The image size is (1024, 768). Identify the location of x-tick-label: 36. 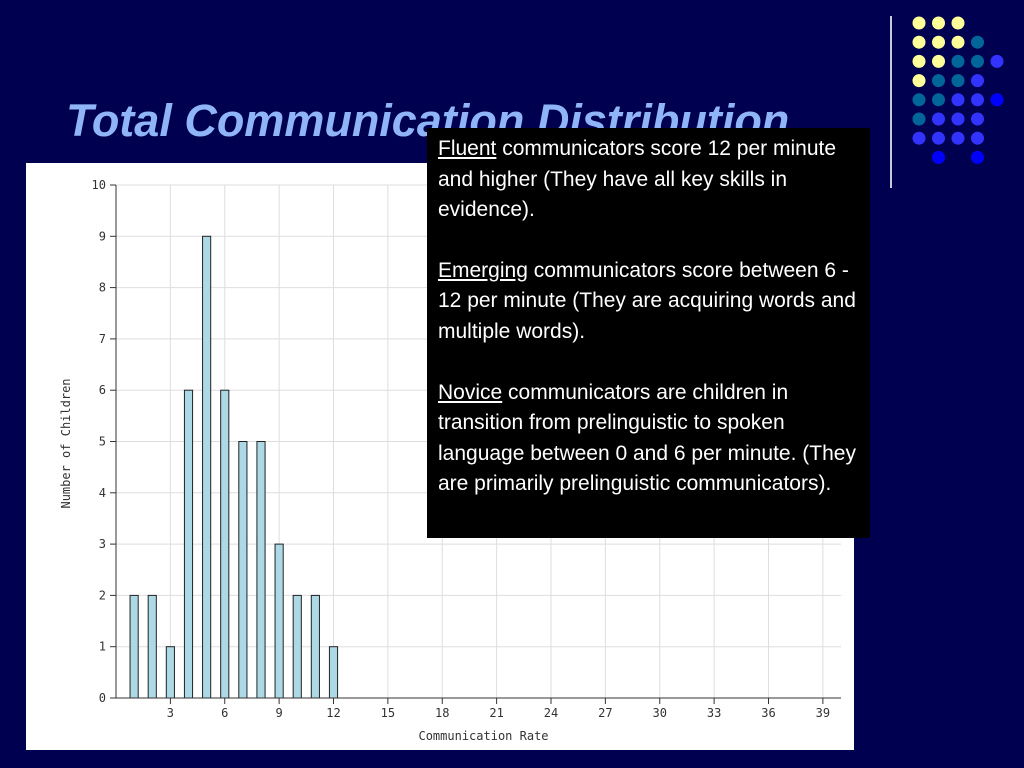
(768, 713).